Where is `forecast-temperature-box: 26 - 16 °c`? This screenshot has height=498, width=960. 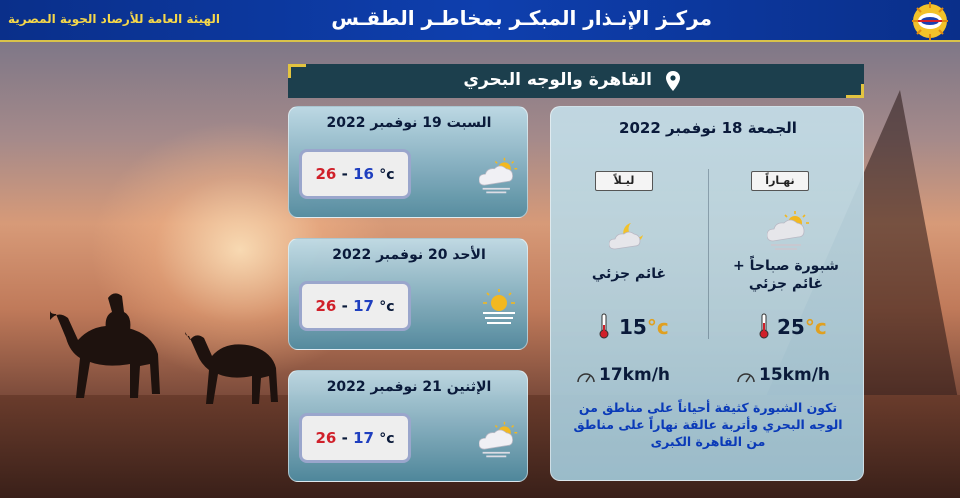
forecast-temperature-box: 26 - 16 °c is located at coordinates (355, 174).